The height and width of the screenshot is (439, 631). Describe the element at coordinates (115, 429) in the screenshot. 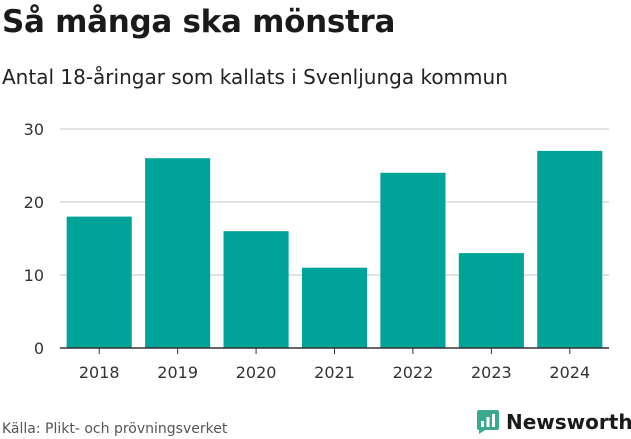

I see `source-note: Källa: Plikt- och prövningsverket` at that location.